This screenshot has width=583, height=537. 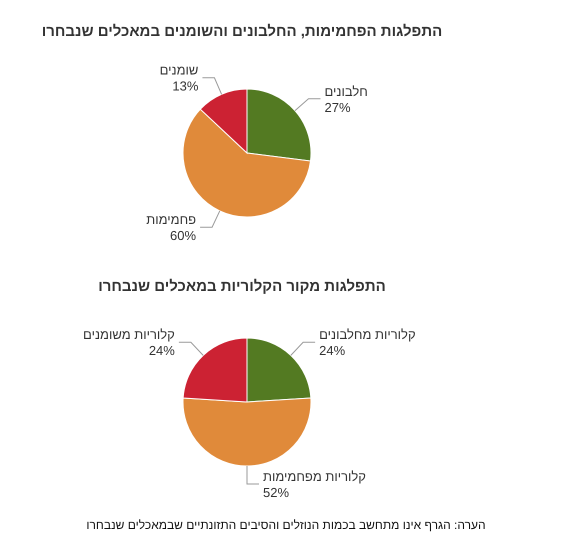 What do you see at coordinates (367, 334) in the screenshot?
I see `slice-label: קלוריות מחלבונים` at bounding box center [367, 334].